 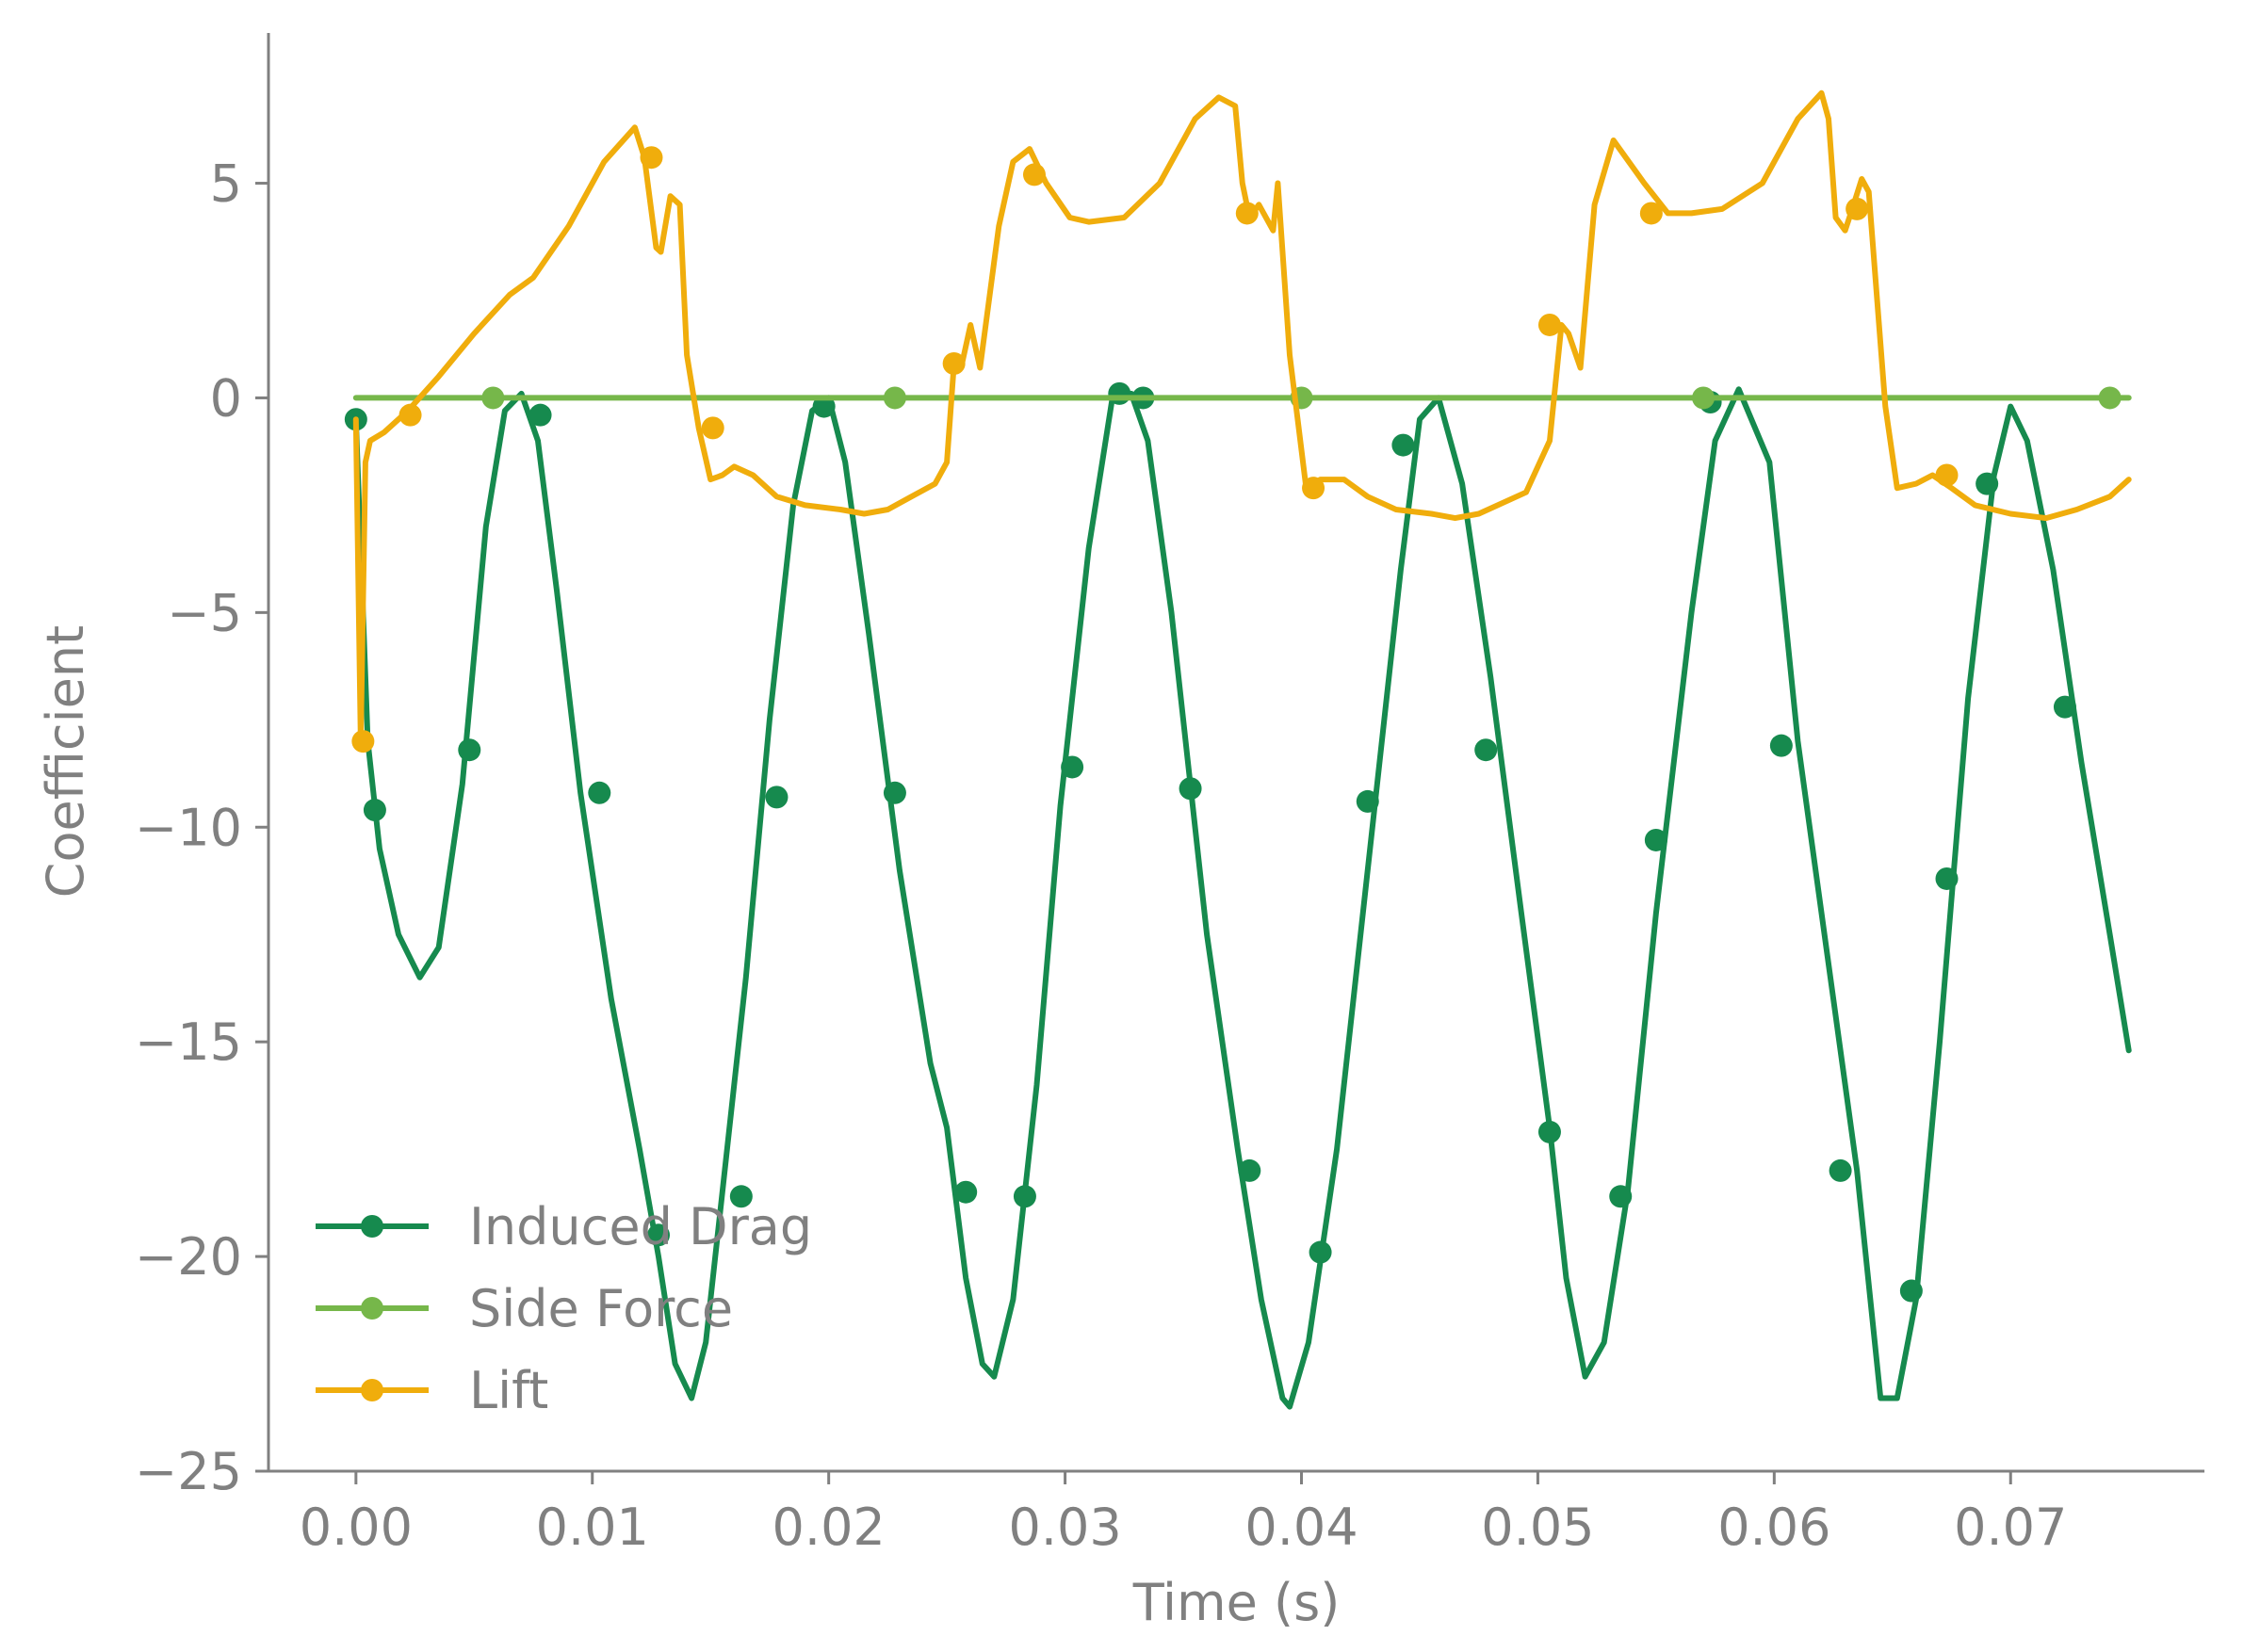 I want to click on y-tick-label: −5, so click(x=204, y=613).